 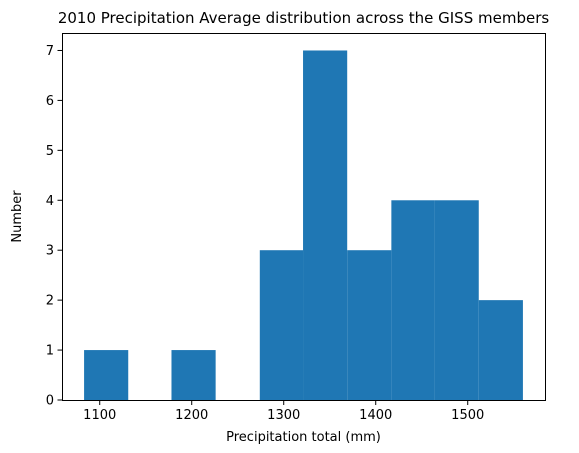 I want to click on y-axis-ticks: 0 1 2 3 4 5 6 7, so click(x=54, y=226).